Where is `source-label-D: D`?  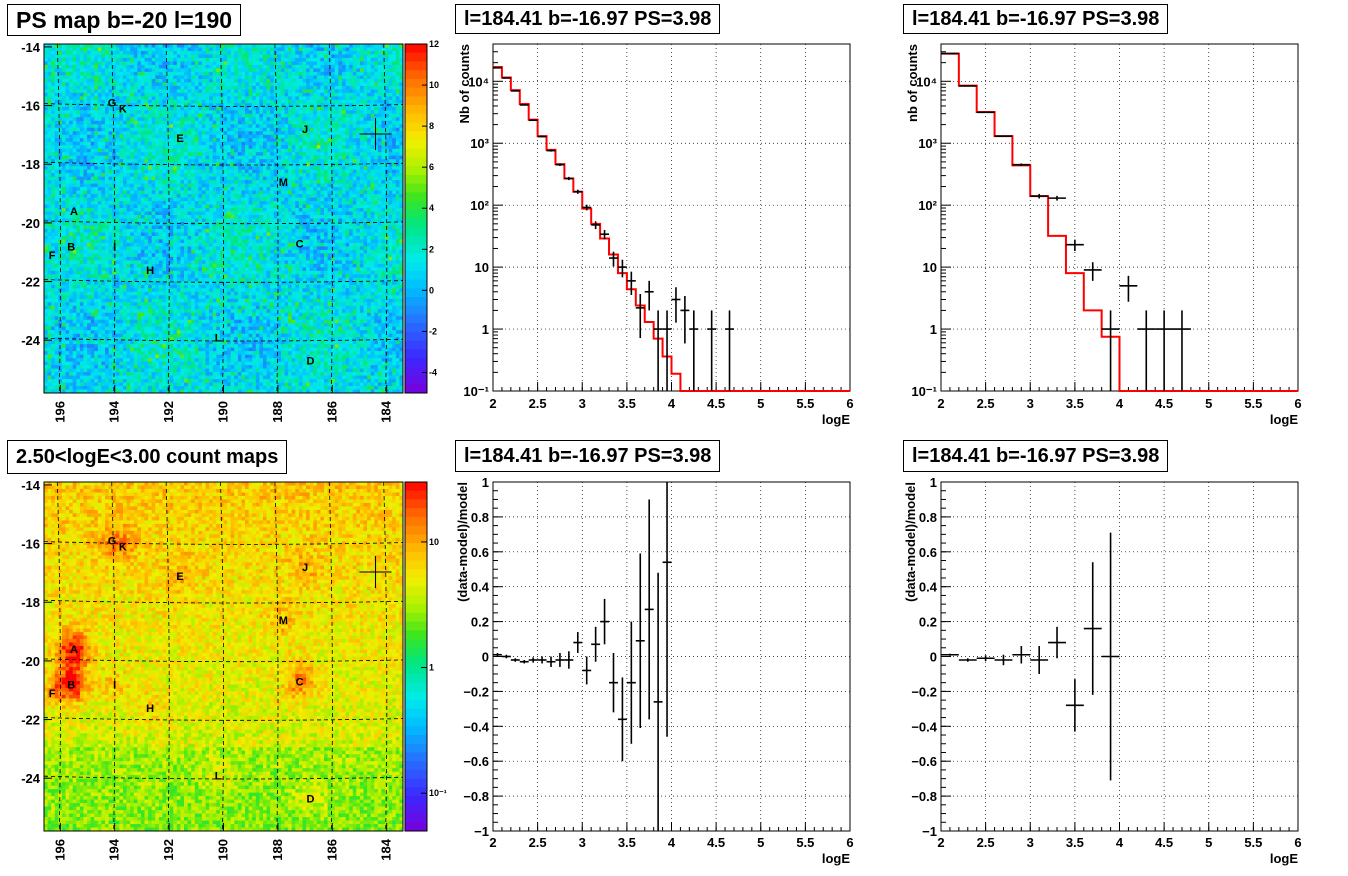 source-label-D: D is located at coordinates (311, 362).